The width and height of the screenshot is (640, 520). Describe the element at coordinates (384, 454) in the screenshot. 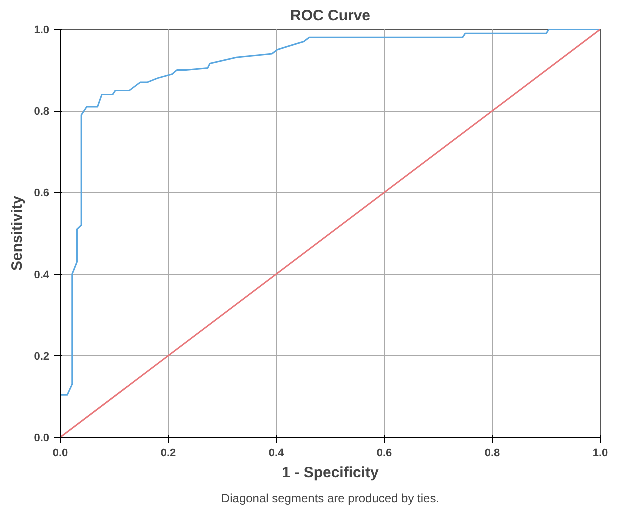

I see `x-tick-label: 0.6` at that location.